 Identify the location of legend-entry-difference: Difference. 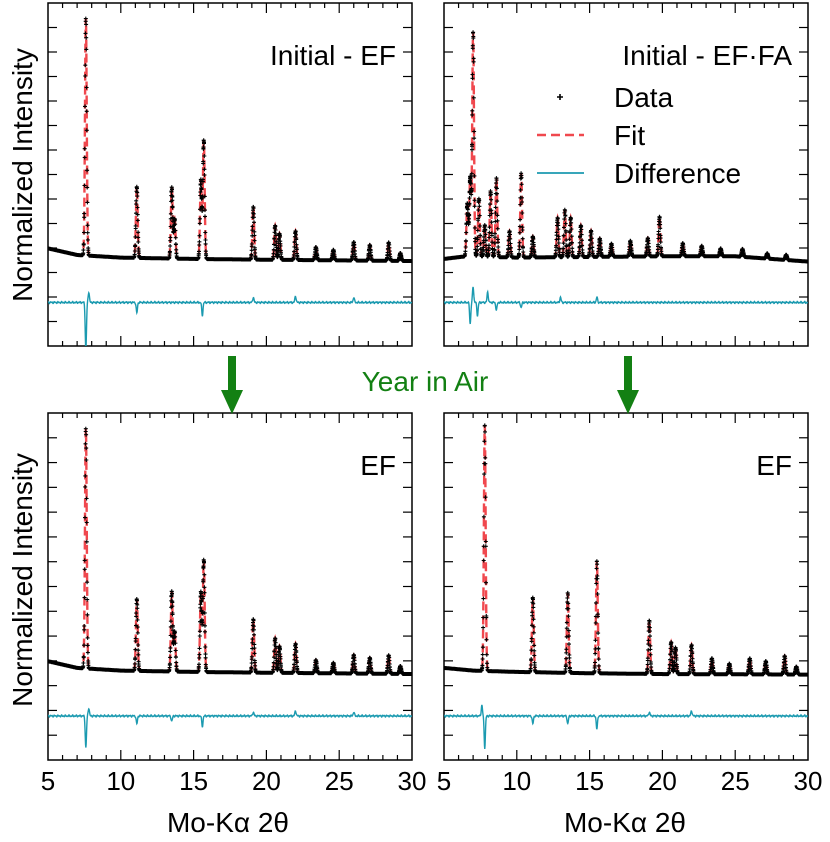
(677, 173).